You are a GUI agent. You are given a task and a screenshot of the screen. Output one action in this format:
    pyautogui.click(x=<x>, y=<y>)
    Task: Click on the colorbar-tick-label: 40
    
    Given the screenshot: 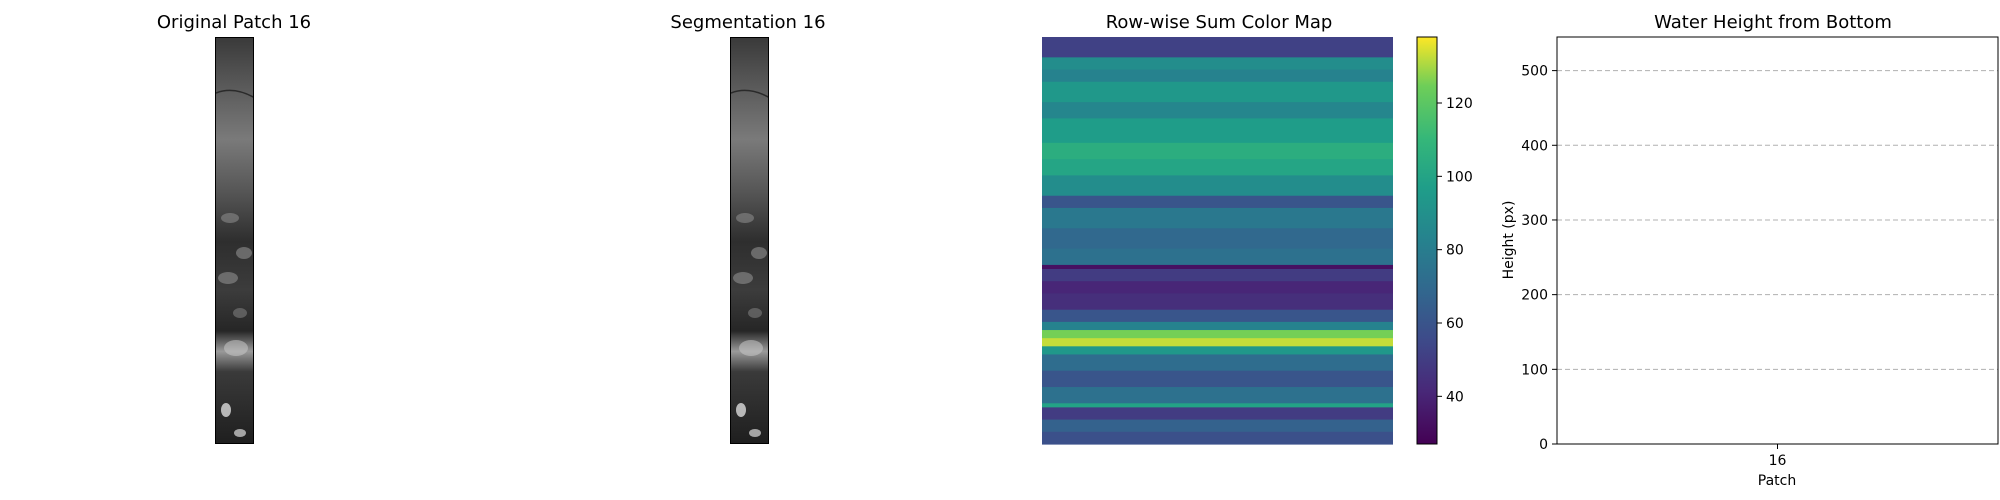 What is the action you would take?
    pyautogui.click(x=1455, y=397)
    